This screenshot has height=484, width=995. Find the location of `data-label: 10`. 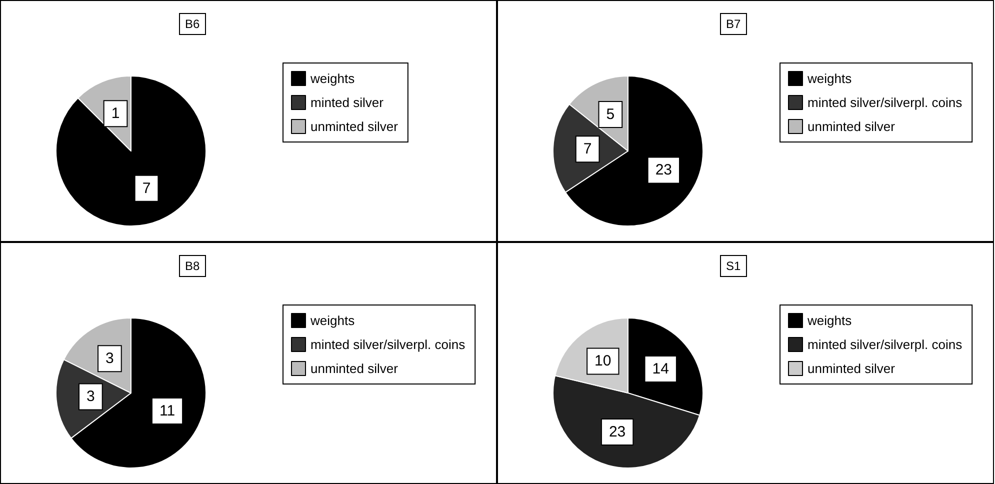

data-label: 10 is located at coordinates (603, 361).